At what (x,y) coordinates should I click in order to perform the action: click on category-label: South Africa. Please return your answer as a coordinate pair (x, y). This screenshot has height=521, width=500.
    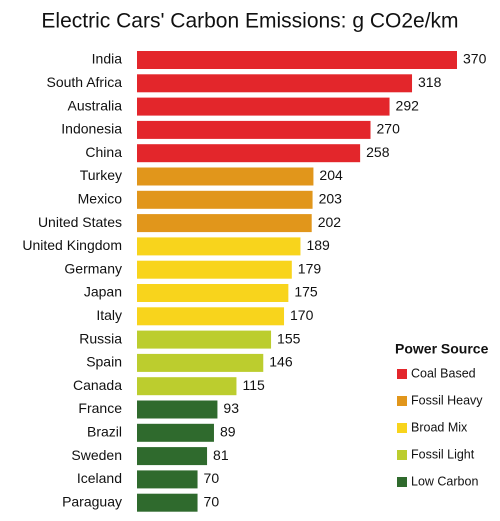
    Looking at the image, I should click on (85, 82).